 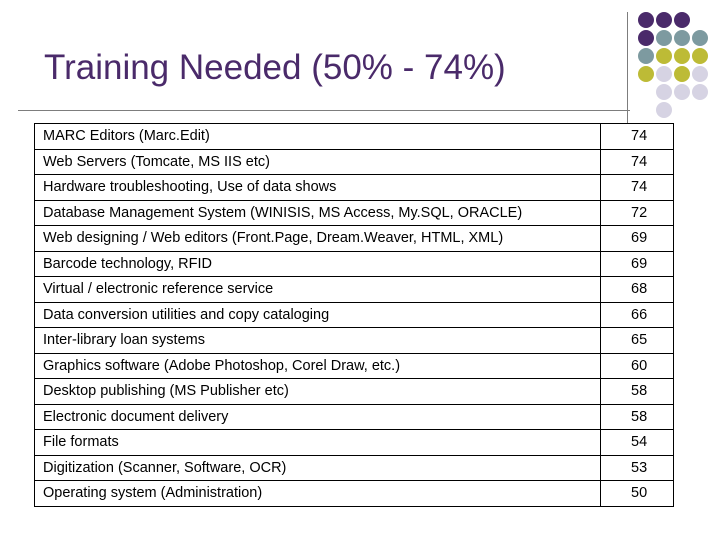 What do you see at coordinates (637, 212) in the screenshot?
I see `percentage-cell: 72` at bounding box center [637, 212].